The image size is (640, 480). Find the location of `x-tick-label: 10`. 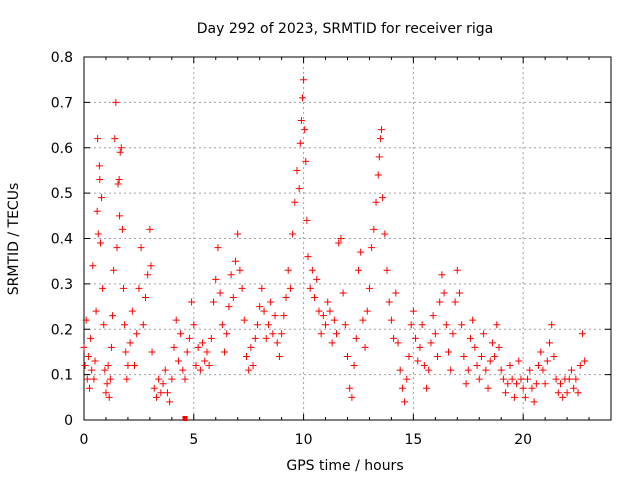

x-tick-label: 10 is located at coordinates (304, 440).